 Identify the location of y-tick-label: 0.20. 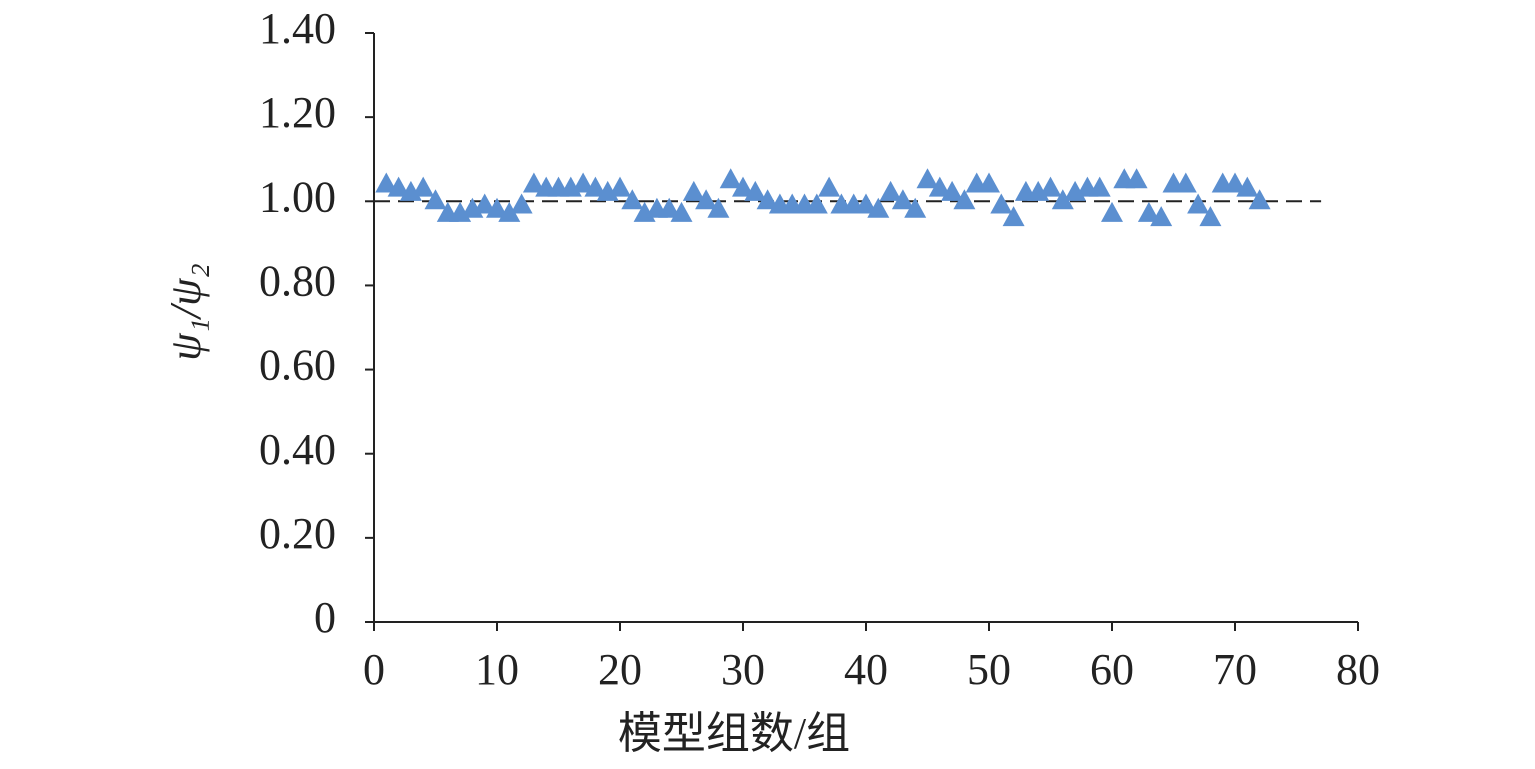
(297, 533).